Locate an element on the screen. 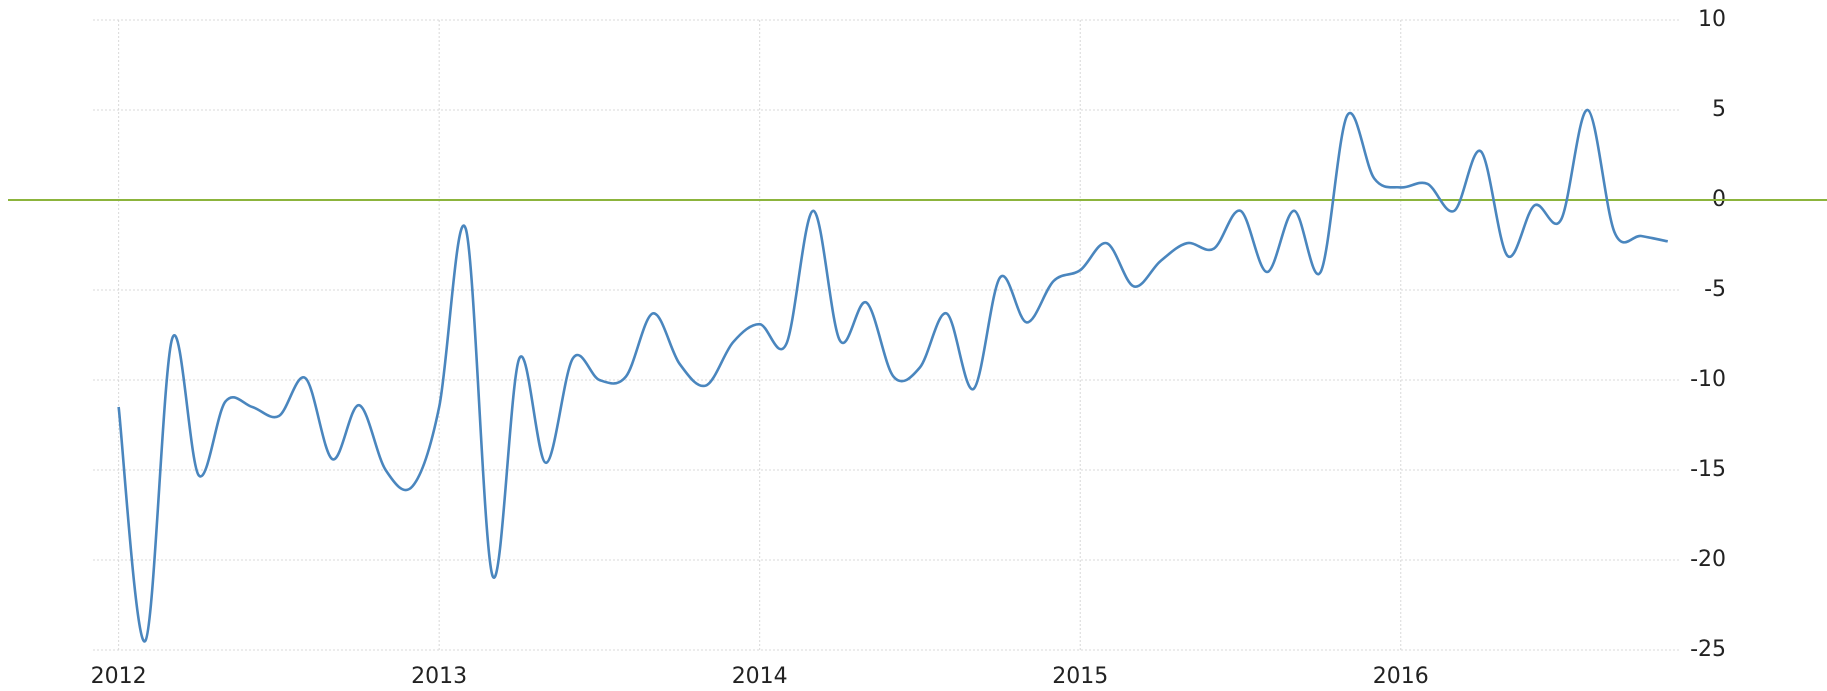  y-tick-label: -15 is located at coordinates (1708, 469).